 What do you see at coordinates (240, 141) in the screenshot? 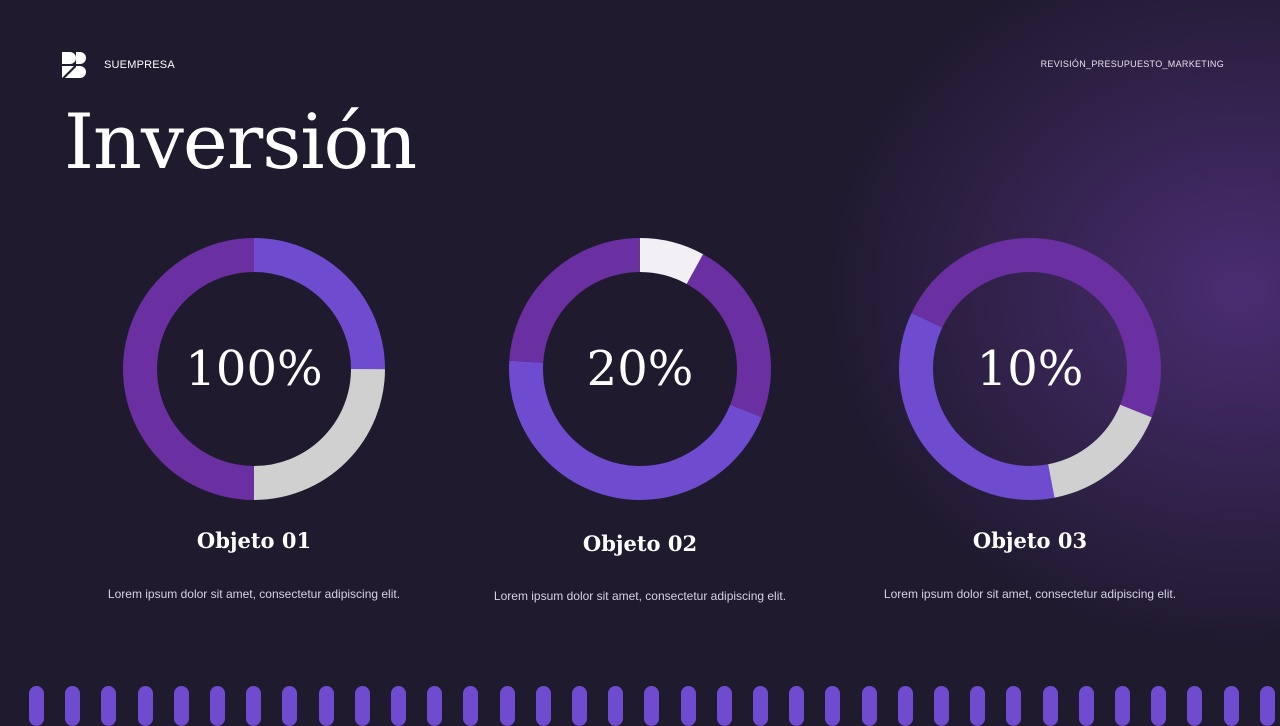
I see `page-title: Inversión` at bounding box center [240, 141].